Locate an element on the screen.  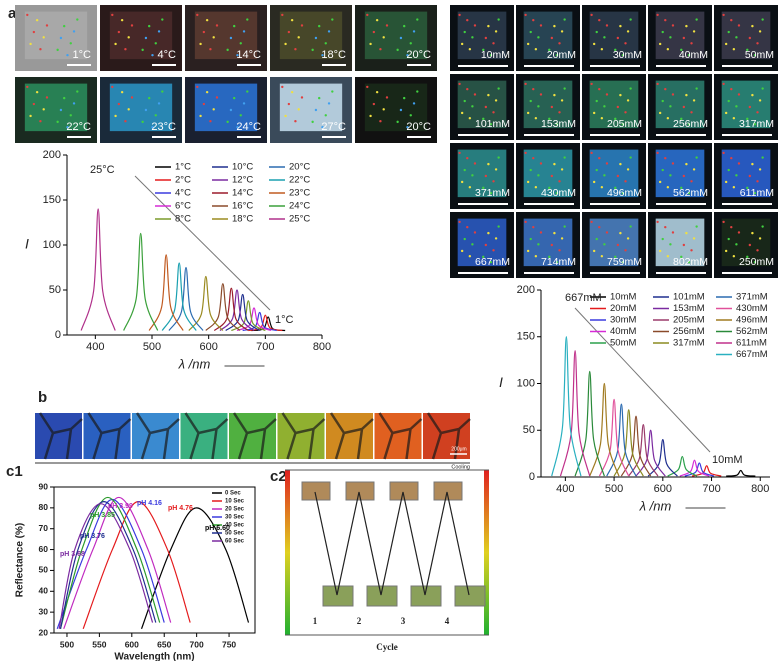
legend-label: 20 Sec is located at coordinates (235, 510).